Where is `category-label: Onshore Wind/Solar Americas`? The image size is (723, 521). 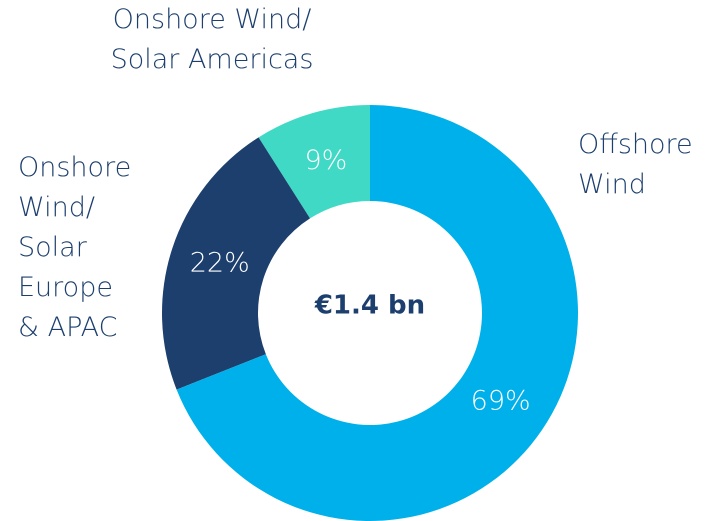
category-label: Onshore Wind/Solar Americas is located at coordinates (212, 39).